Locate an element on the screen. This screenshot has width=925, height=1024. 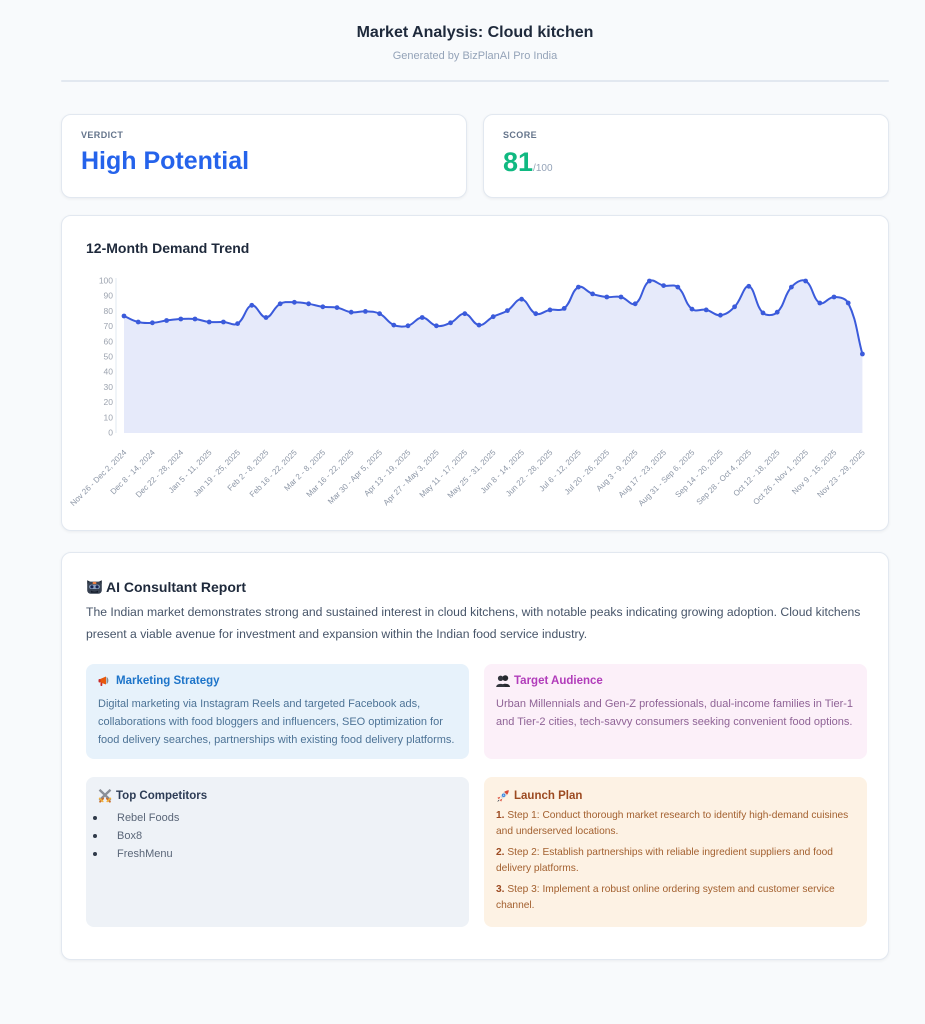
svg-text: 80 is located at coordinates (109, 311).